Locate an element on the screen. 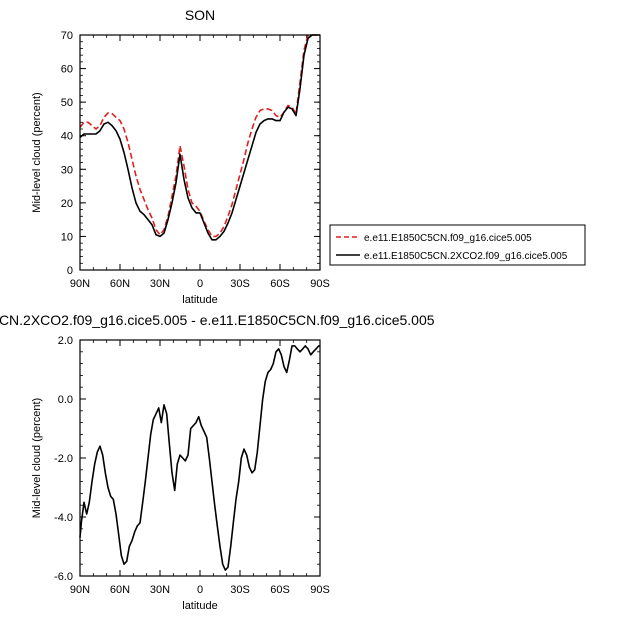 The image size is (621, 621). y-tick-label: 50 is located at coordinates (67, 103).